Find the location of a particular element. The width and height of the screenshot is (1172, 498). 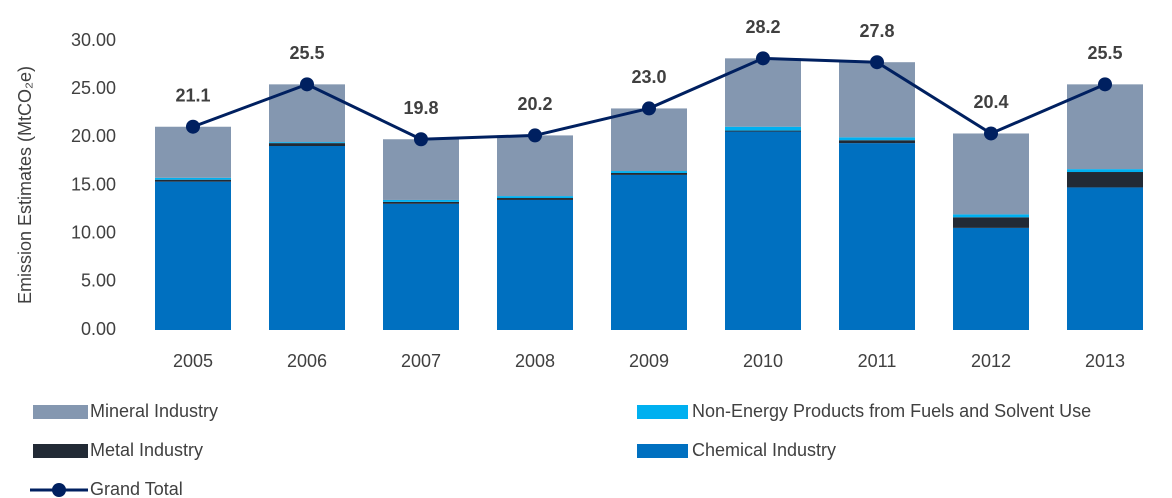

data-label: 23.0 is located at coordinates (648, 77).